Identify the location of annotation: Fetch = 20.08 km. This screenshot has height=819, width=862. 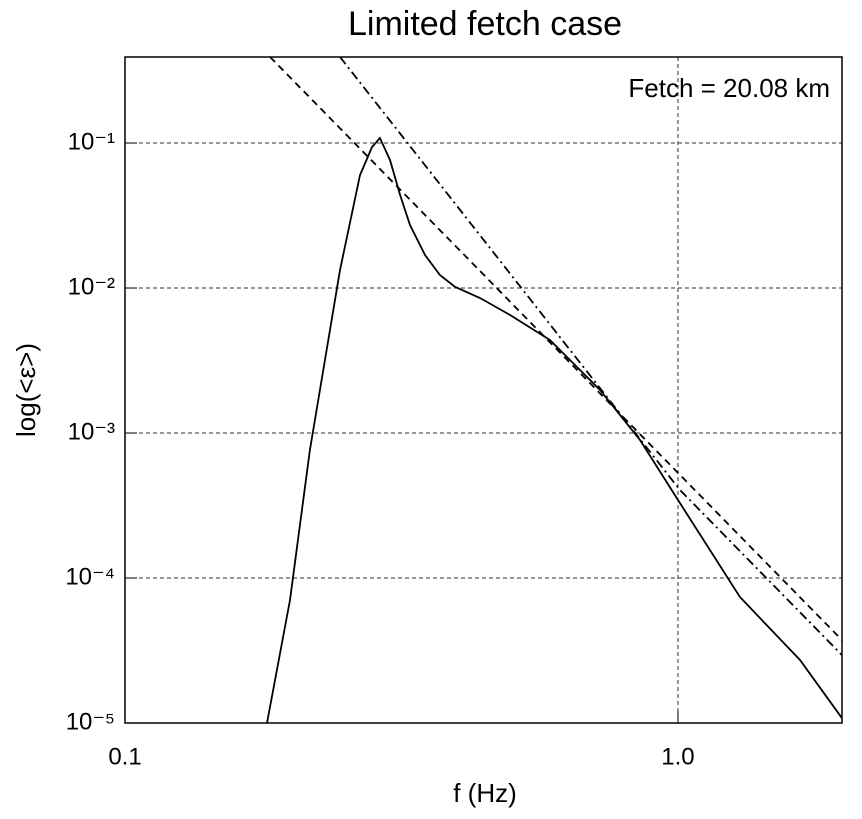
(729, 88).